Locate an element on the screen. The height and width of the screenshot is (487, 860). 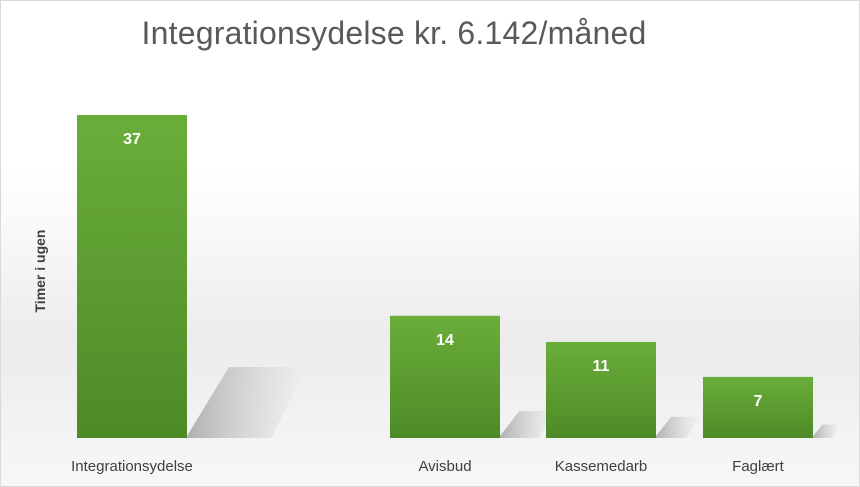
bar-faglært is located at coordinates (758, 407).